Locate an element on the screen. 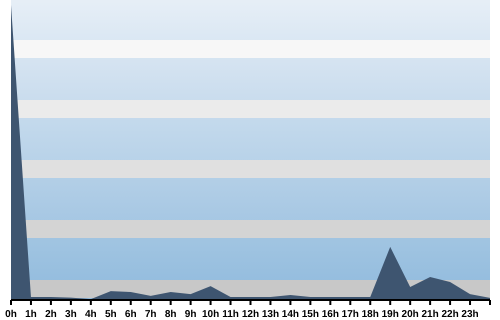 This screenshot has height=320, width=500. x-tick-label: 19h is located at coordinates (390, 314).